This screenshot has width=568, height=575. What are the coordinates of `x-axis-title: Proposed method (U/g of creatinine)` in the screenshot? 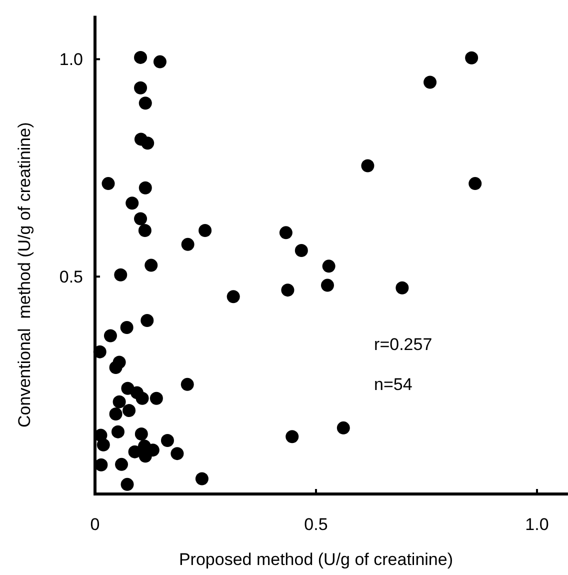 It's located at (316, 559).